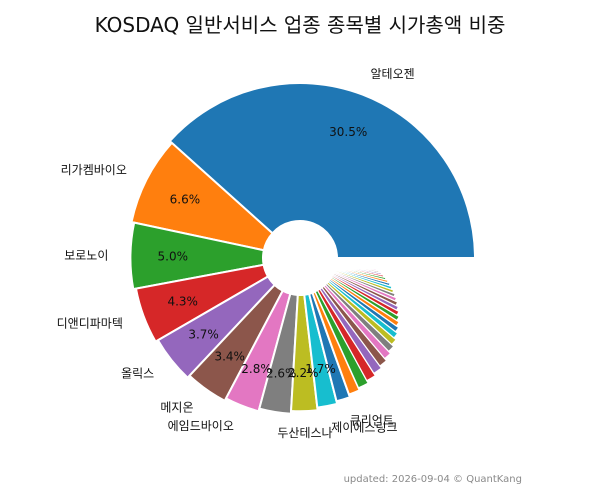 Image resolution: width=600 pixels, height=504 pixels. Describe the element at coordinates (433, 479) in the screenshot. I see `footer-note: updated: 2026-09-04 © QuantKang` at that location.